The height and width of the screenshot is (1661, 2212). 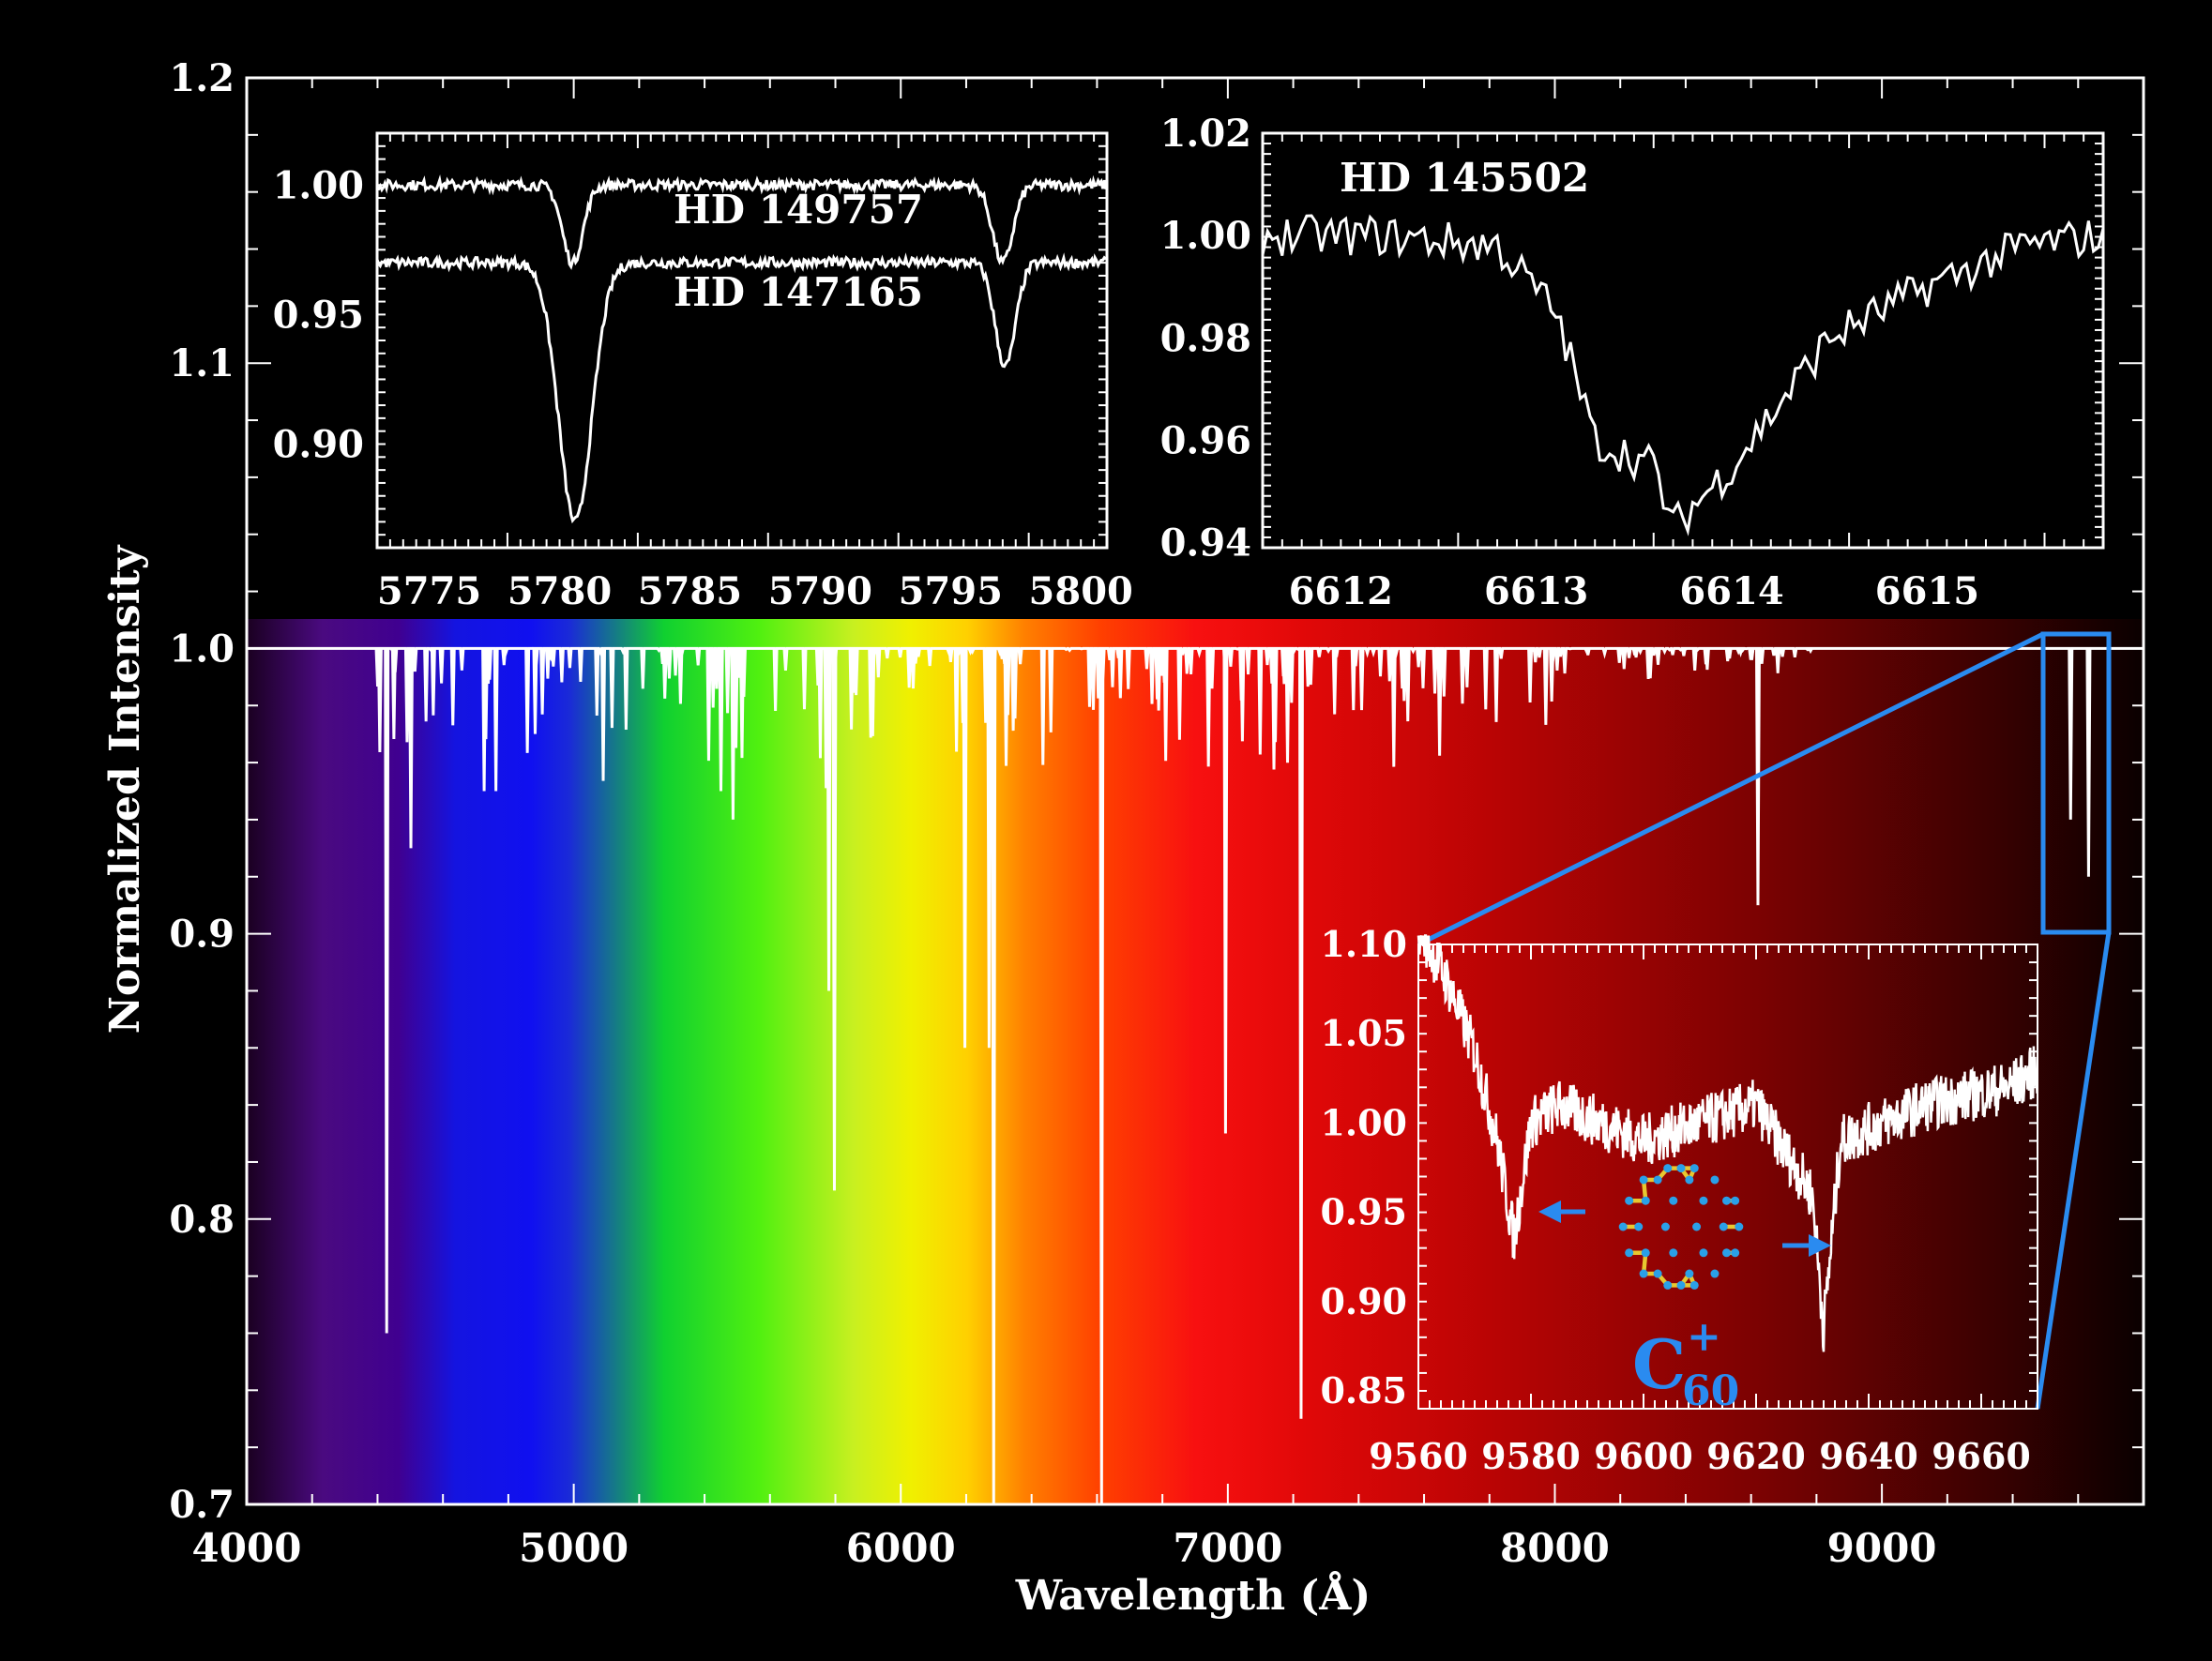 I want to click on tl-x-tick-1: 5780, so click(x=560, y=591).